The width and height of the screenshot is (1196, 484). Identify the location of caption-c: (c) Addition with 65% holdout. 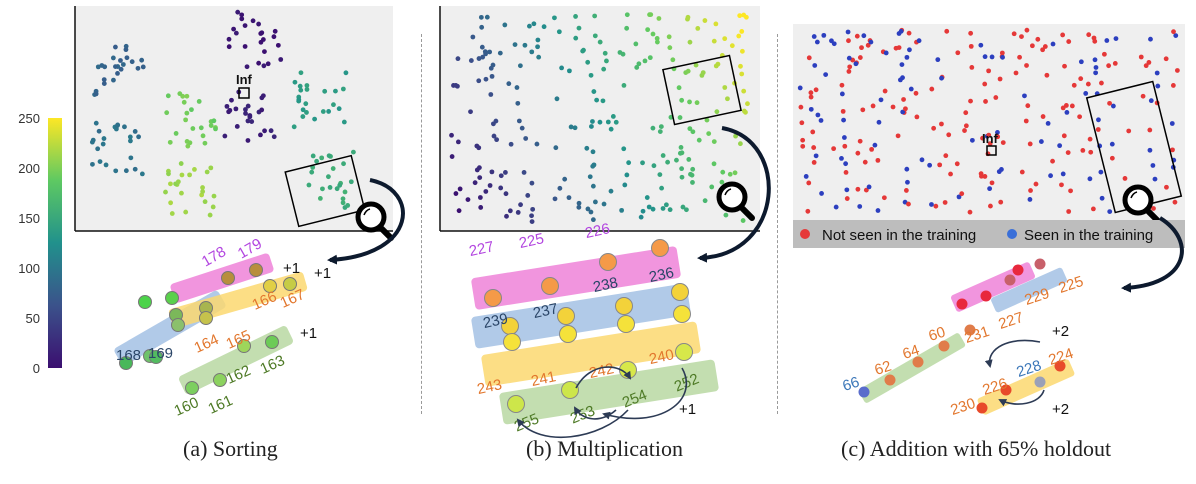
(976, 449).